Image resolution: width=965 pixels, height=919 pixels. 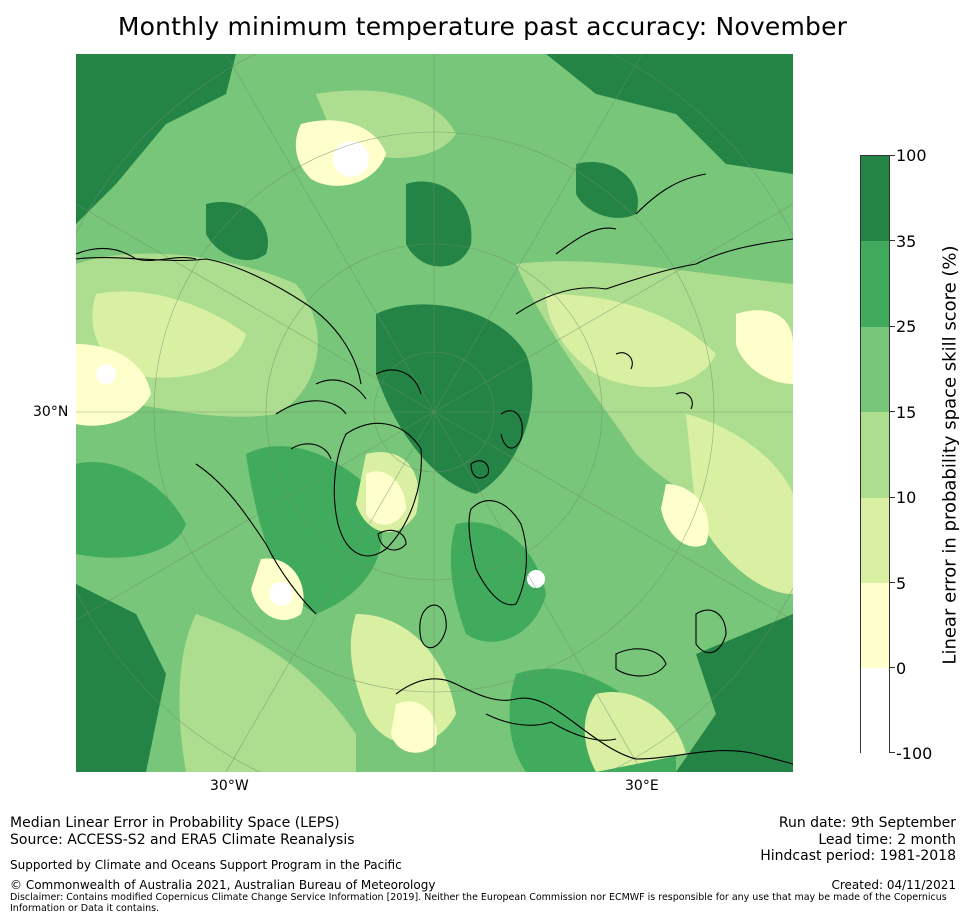 I want to click on colorbar-label: 35, so click(x=906, y=241).